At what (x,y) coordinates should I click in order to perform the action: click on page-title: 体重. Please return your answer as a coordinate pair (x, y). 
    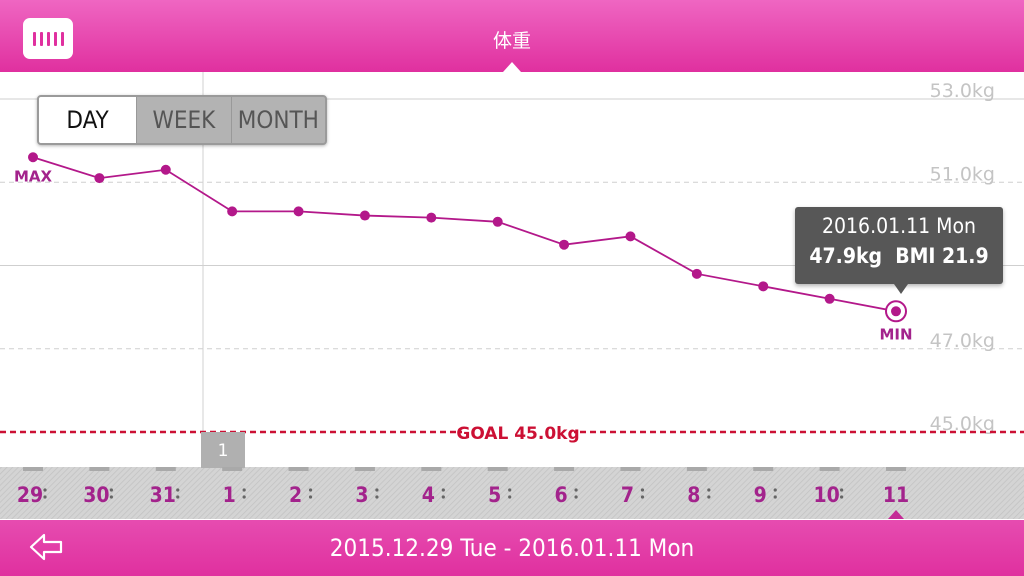
    Looking at the image, I should click on (511, 41).